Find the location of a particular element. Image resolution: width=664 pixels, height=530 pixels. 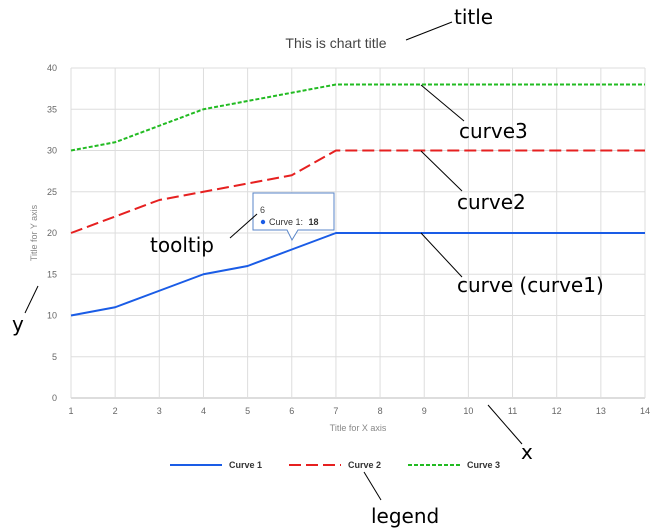

x-tick-label: 6 is located at coordinates (291, 411).